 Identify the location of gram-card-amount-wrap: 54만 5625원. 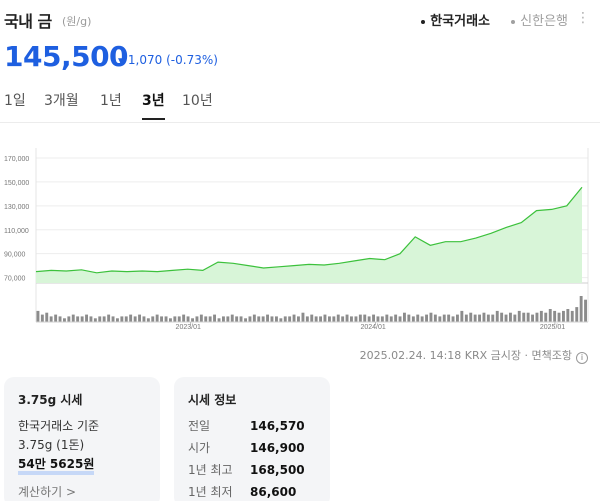
(56, 465).